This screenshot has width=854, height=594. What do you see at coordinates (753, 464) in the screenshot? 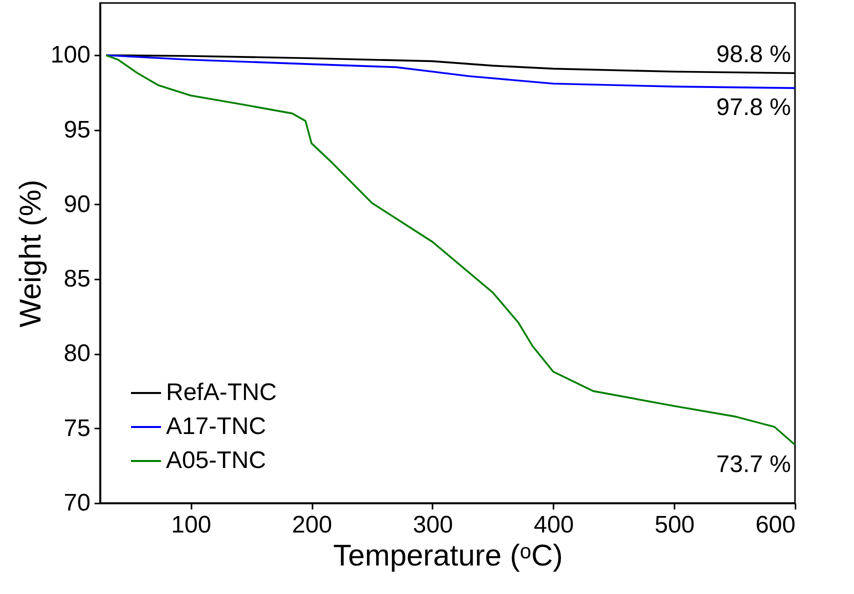
I see `annotation: 73.7 %` at bounding box center [753, 464].